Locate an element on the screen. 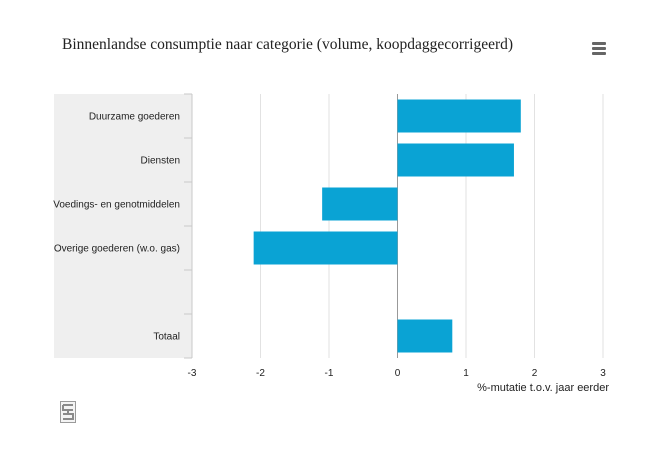 Image resolution: width=650 pixels, height=450 pixels. hamburger-menu-icon is located at coordinates (601, 49).